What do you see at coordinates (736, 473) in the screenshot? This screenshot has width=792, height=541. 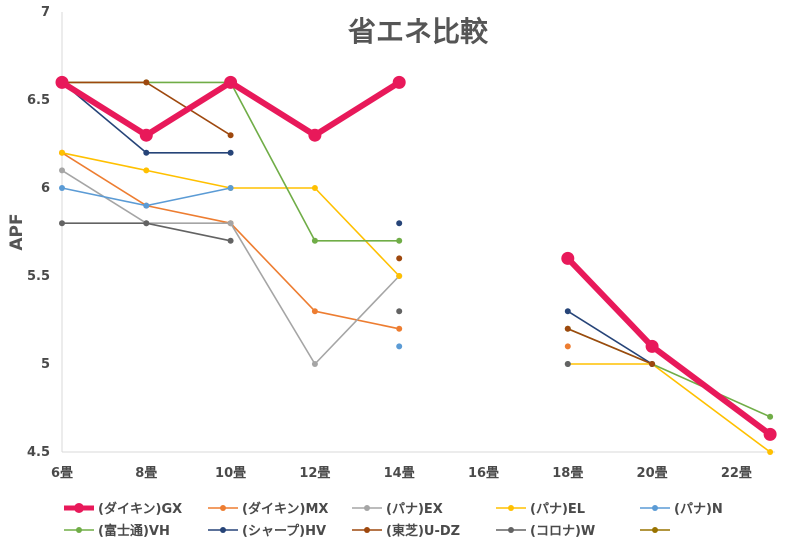 I see `x-tick-label: 22畳` at bounding box center [736, 473].